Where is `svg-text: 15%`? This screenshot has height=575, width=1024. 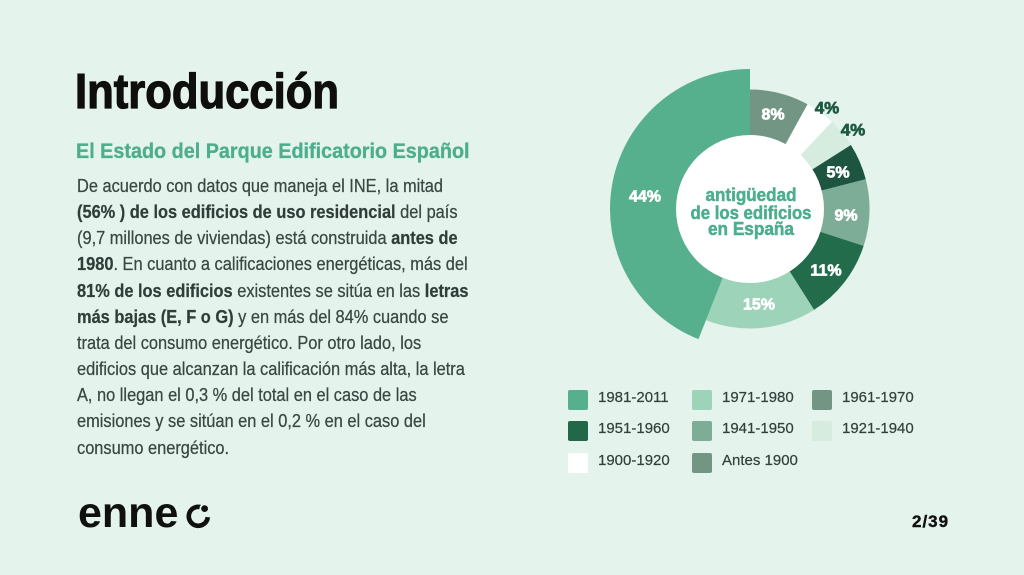
svg-text: 15% is located at coordinates (759, 305).